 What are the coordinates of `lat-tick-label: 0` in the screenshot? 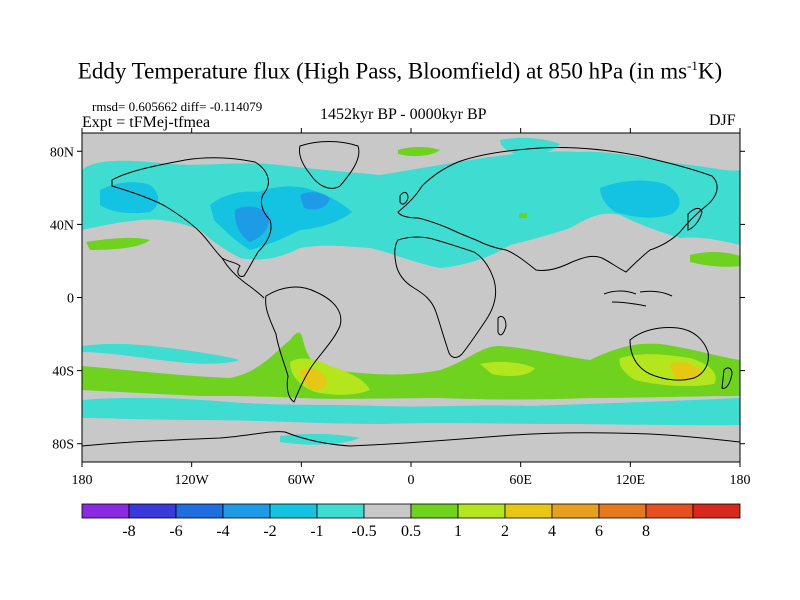 It's located at (70, 299).